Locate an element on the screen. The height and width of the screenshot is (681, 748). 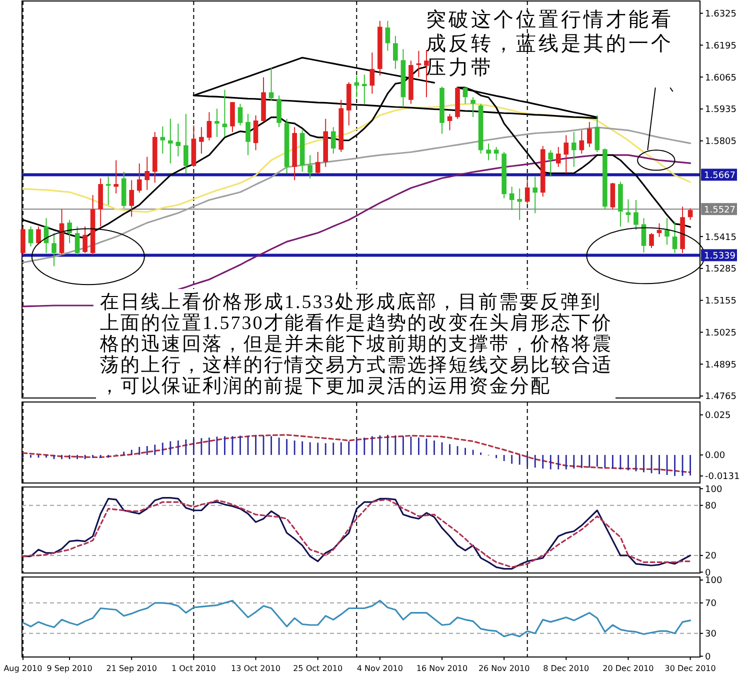
x-tick-label: 4 Nov 2010 is located at coordinates (379, 668).